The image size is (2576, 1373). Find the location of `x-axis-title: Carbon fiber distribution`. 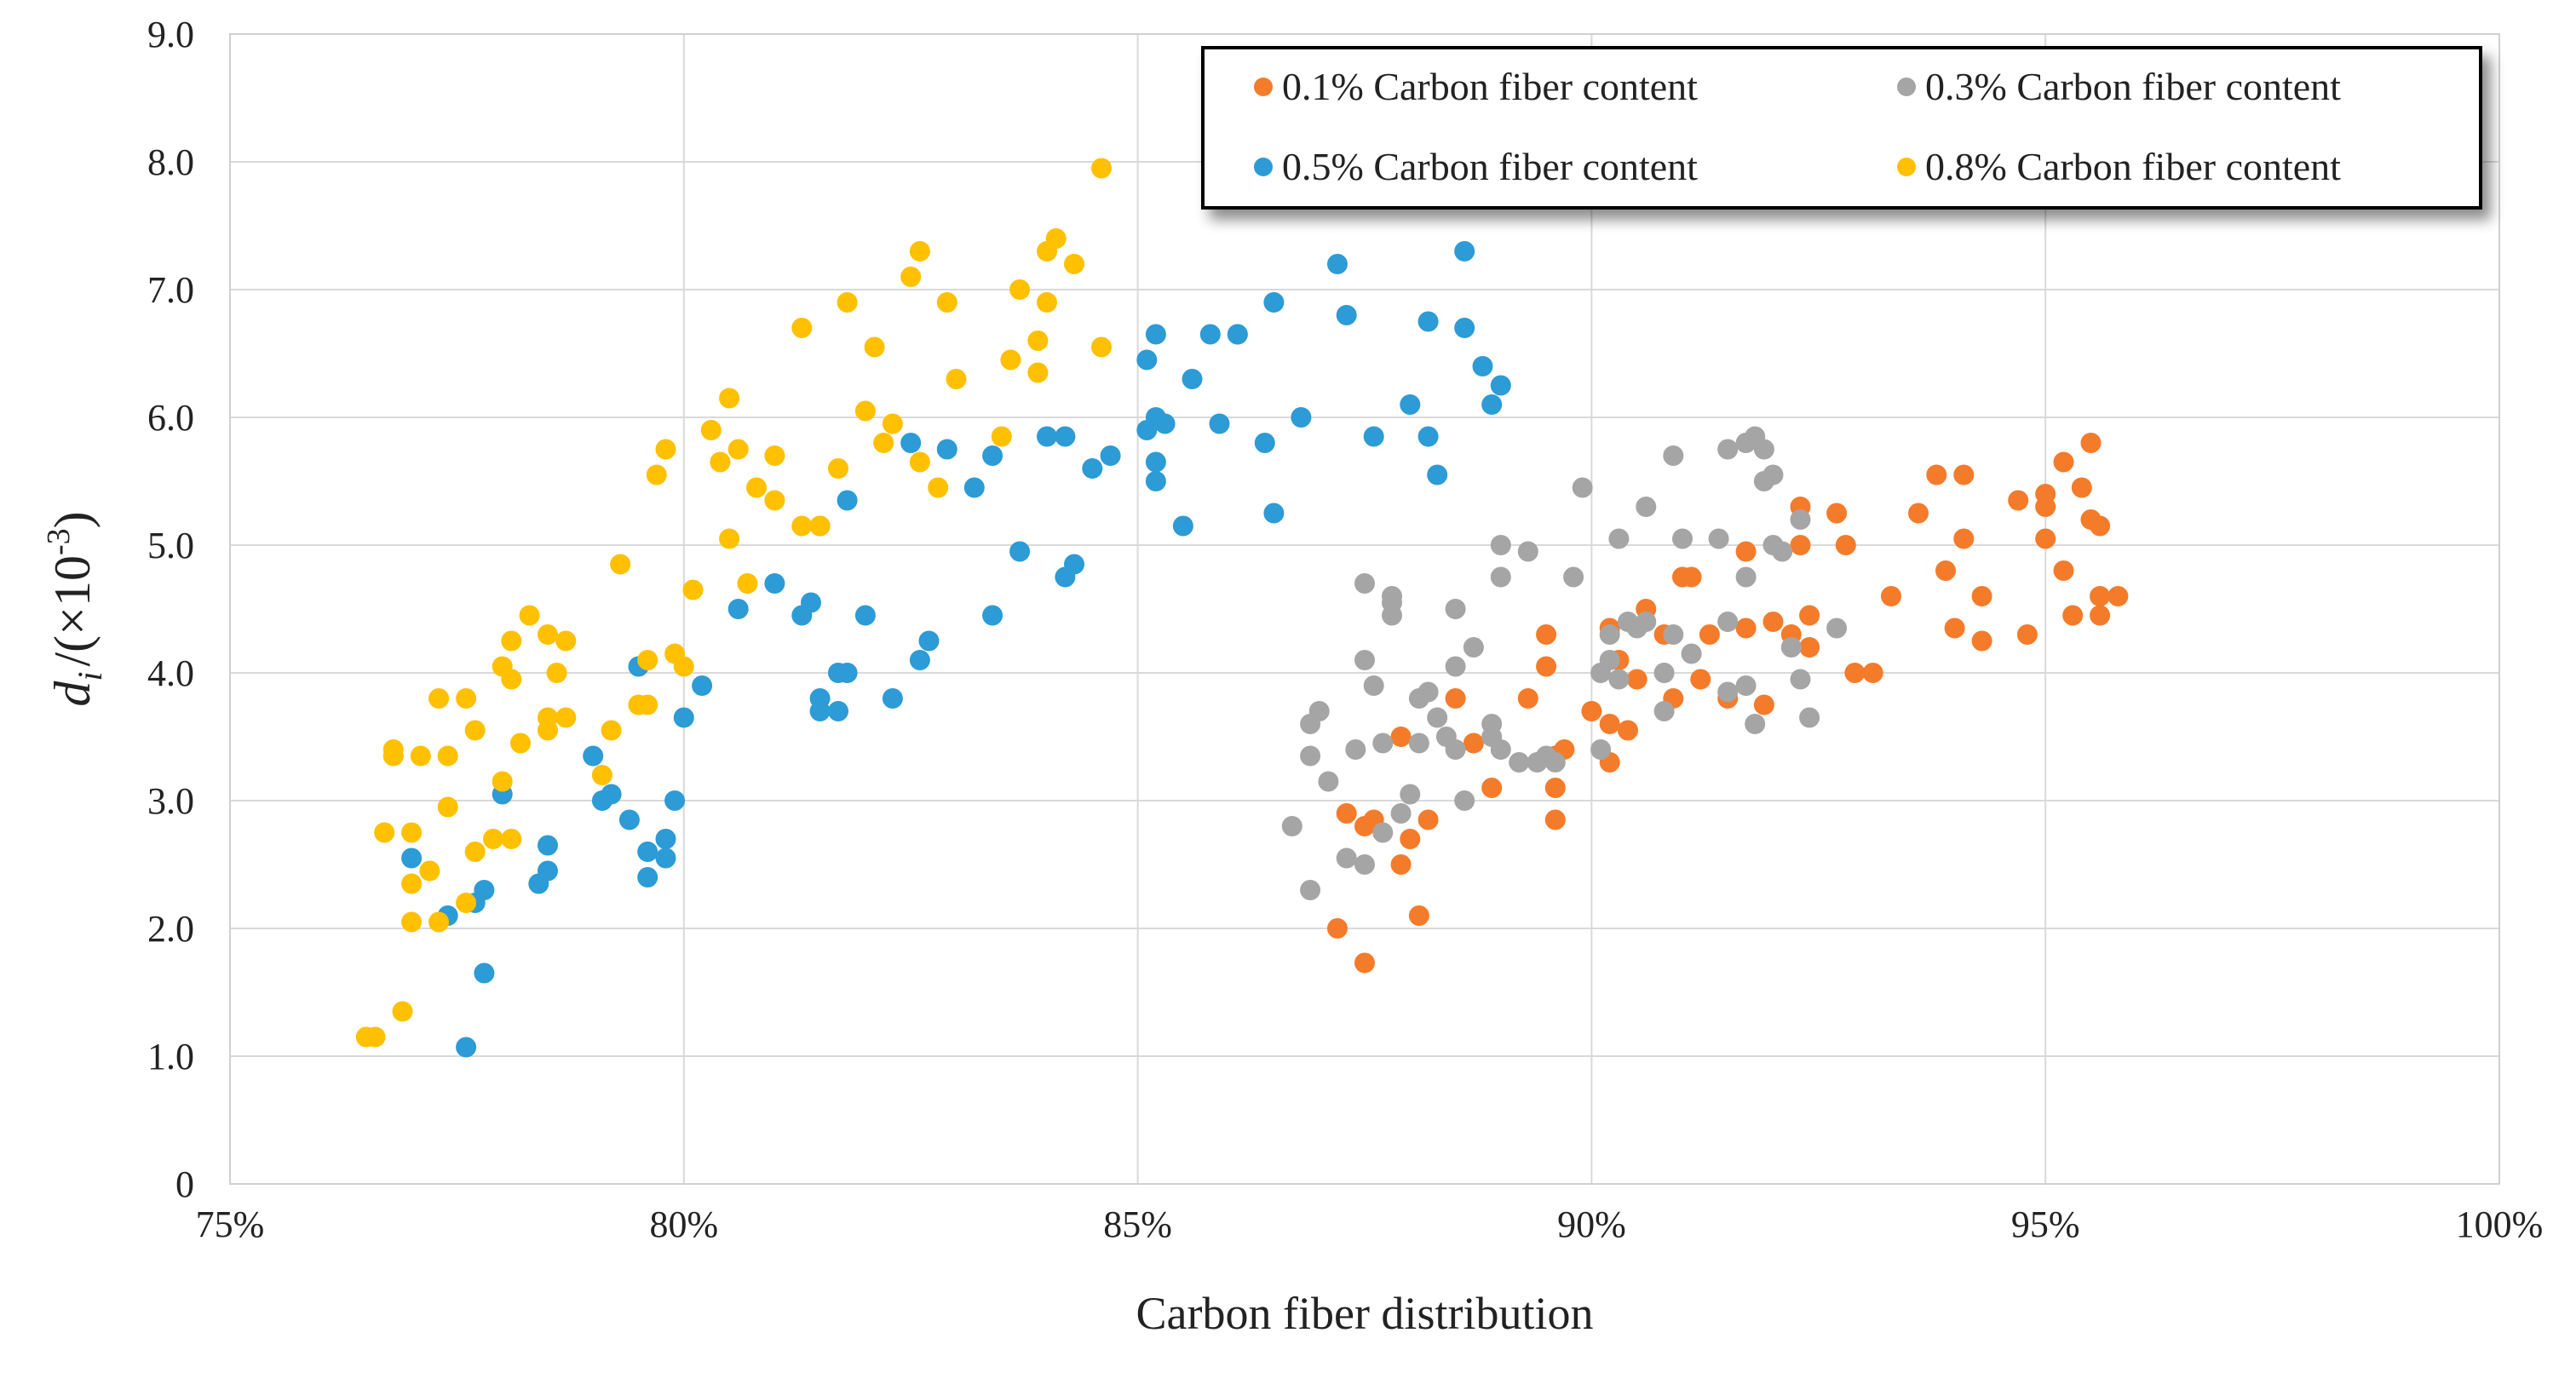

x-axis-title: Carbon fiber distribution is located at coordinates (1365, 1313).